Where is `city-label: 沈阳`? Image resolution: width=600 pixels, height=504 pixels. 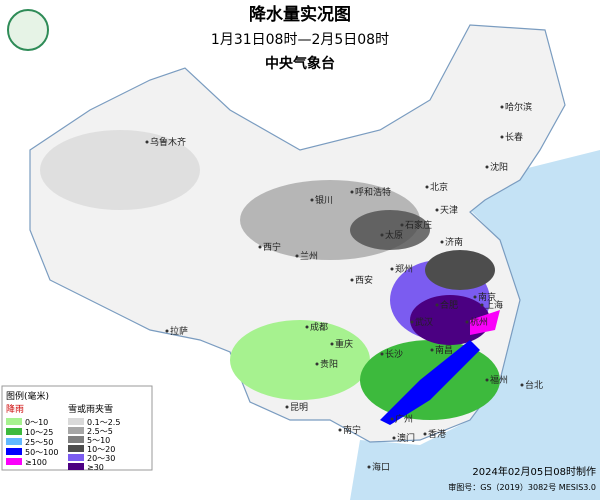 city-label: 沈阳 is located at coordinates (499, 167).